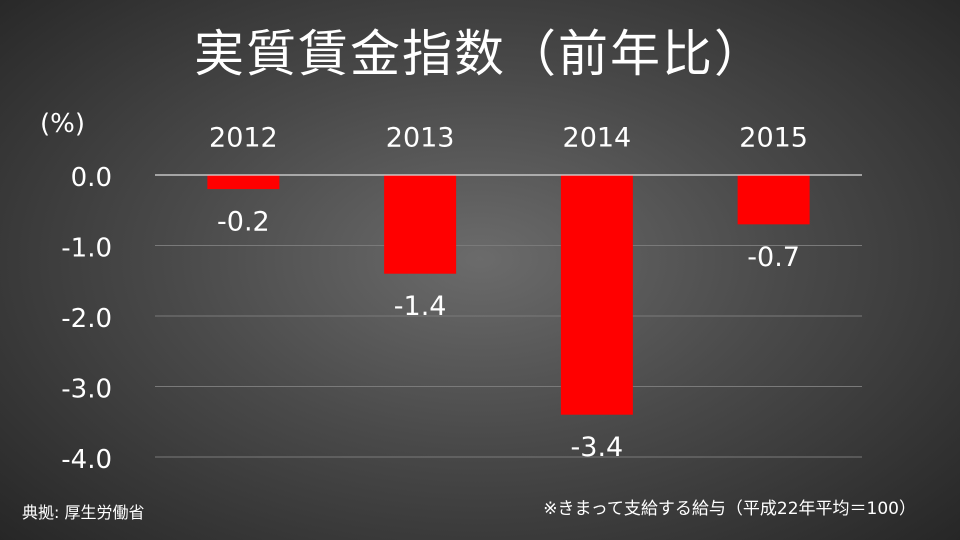 The width and height of the screenshot is (960, 540). Describe the element at coordinates (86, 249) in the screenshot. I see `y-tick-label: -1.0` at that location.